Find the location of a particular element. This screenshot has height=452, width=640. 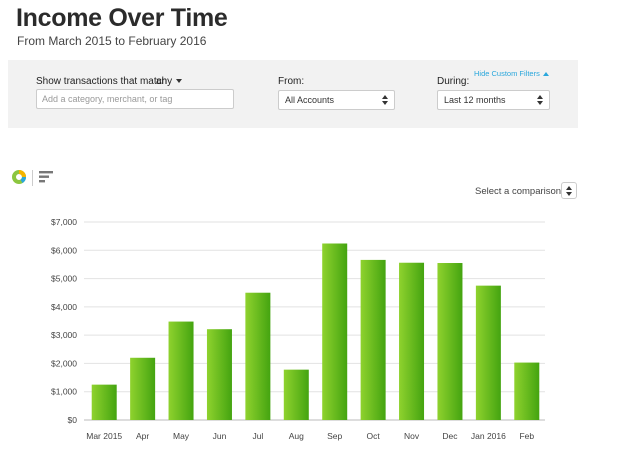

donut-chart-icon is located at coordinates (19, 177).